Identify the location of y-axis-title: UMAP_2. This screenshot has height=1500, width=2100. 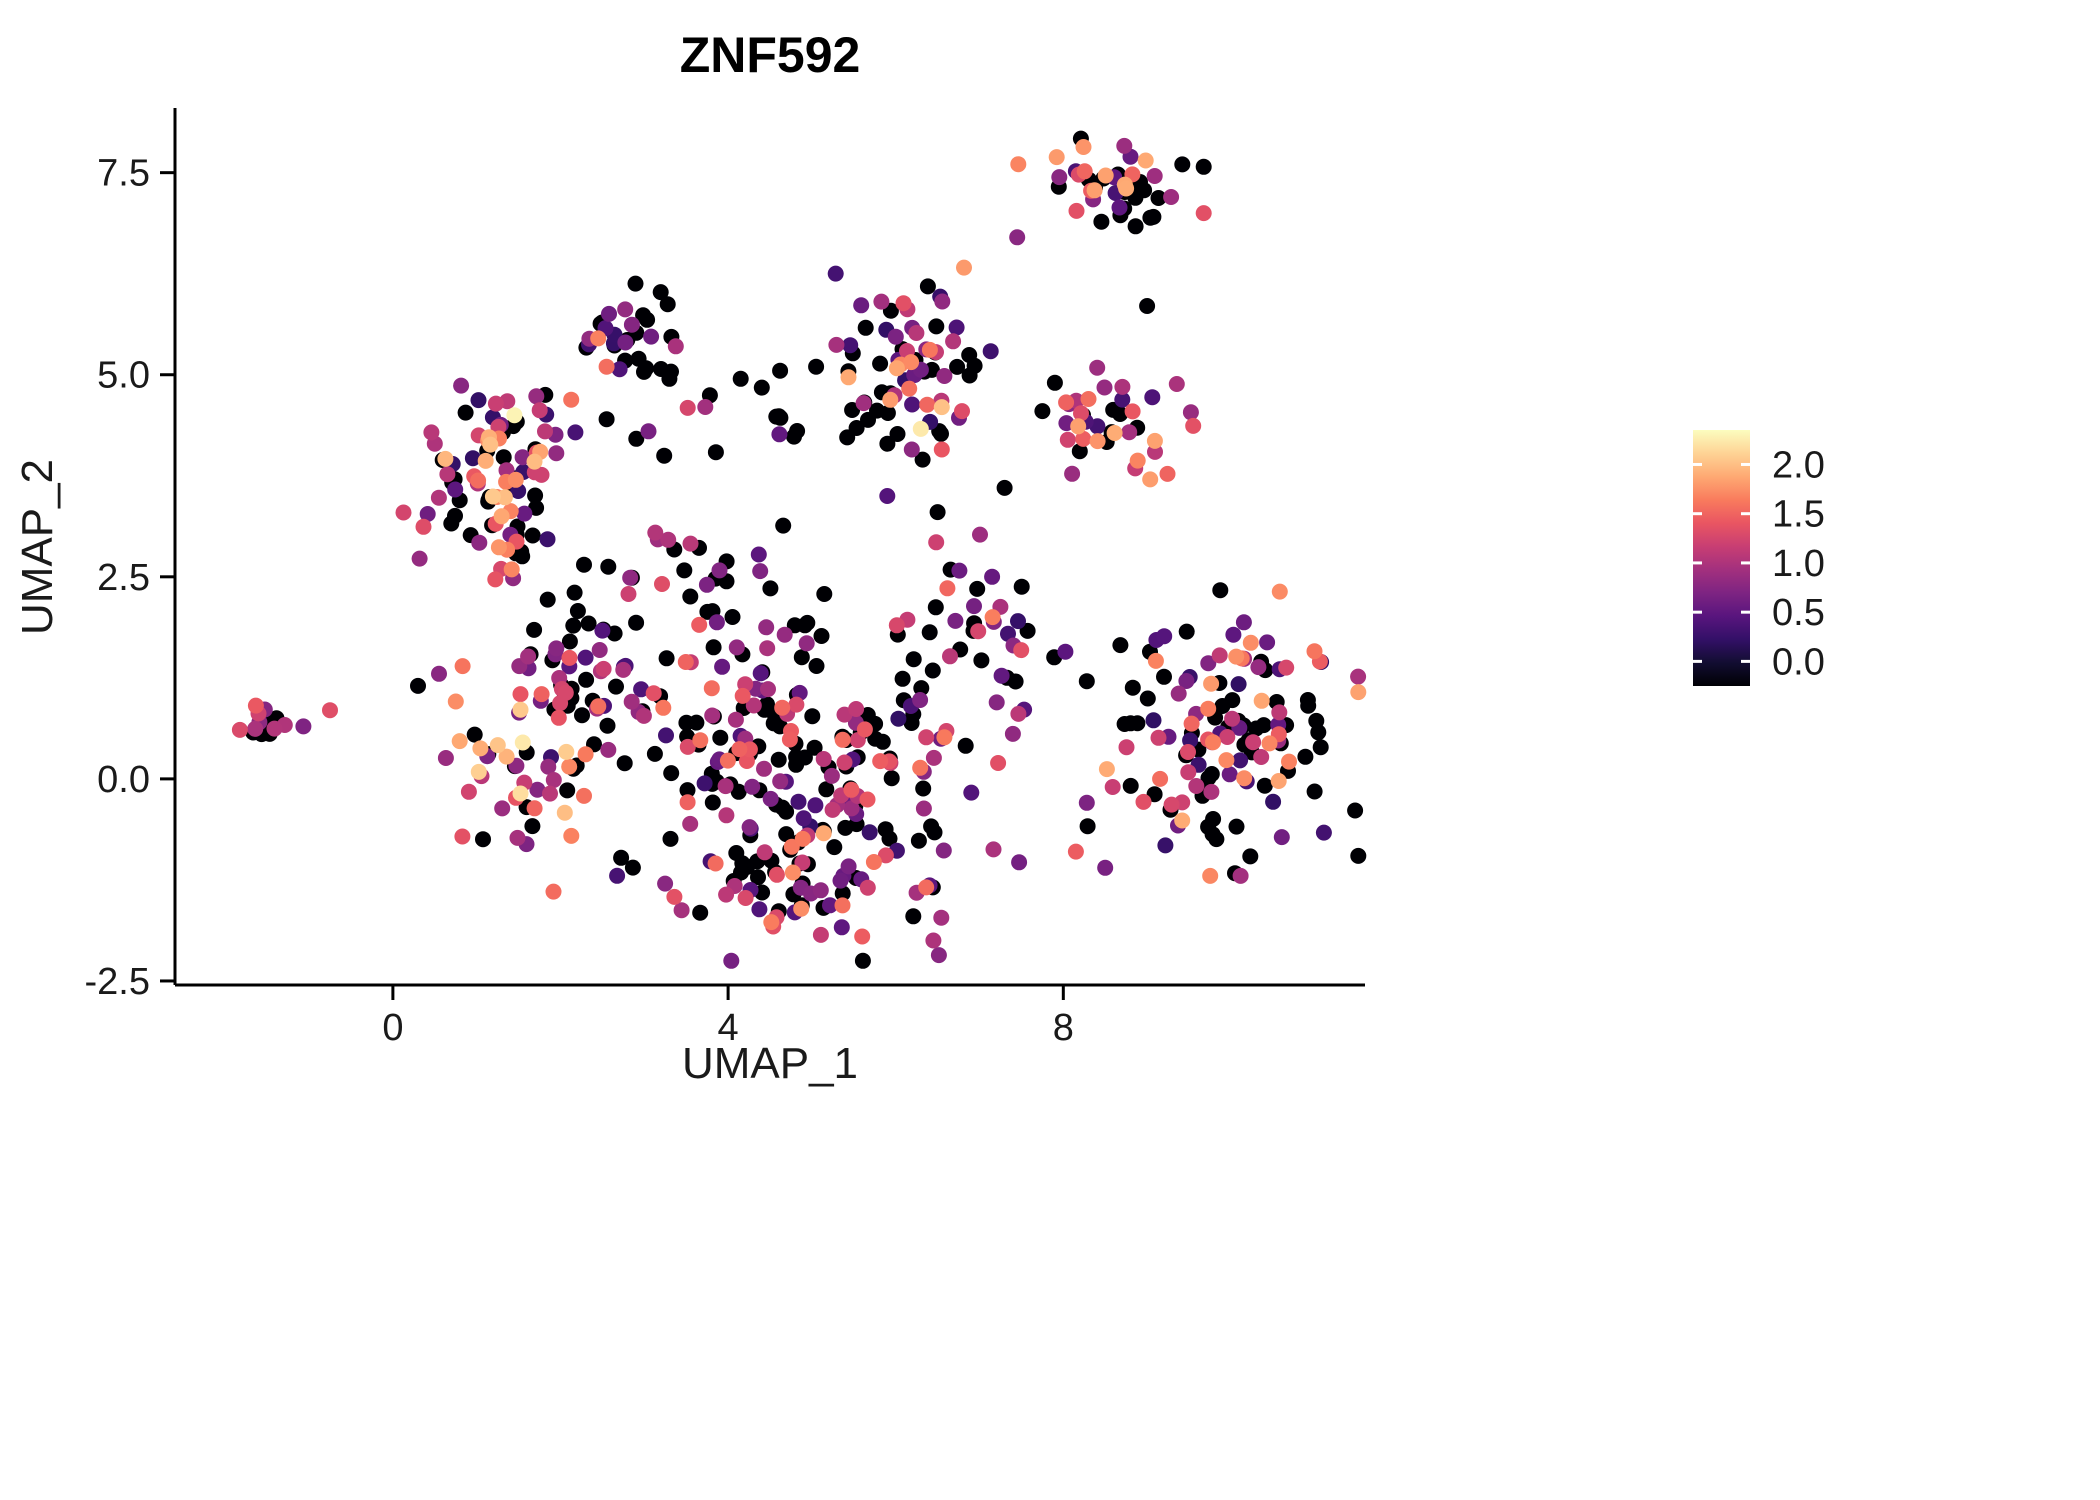
(37, 547).